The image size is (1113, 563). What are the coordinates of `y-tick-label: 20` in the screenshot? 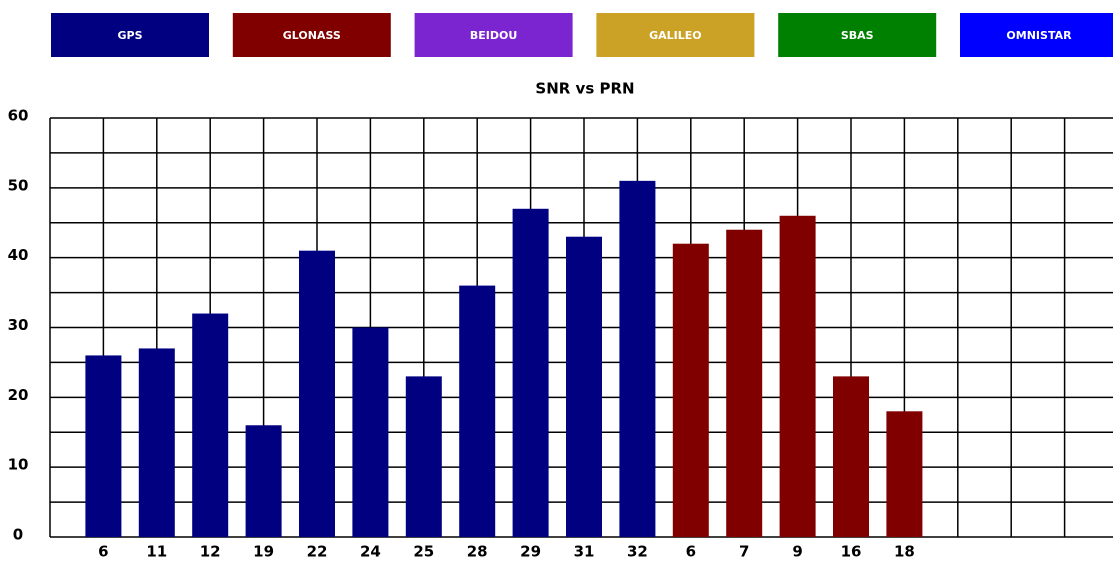 It's located at (18, 395).